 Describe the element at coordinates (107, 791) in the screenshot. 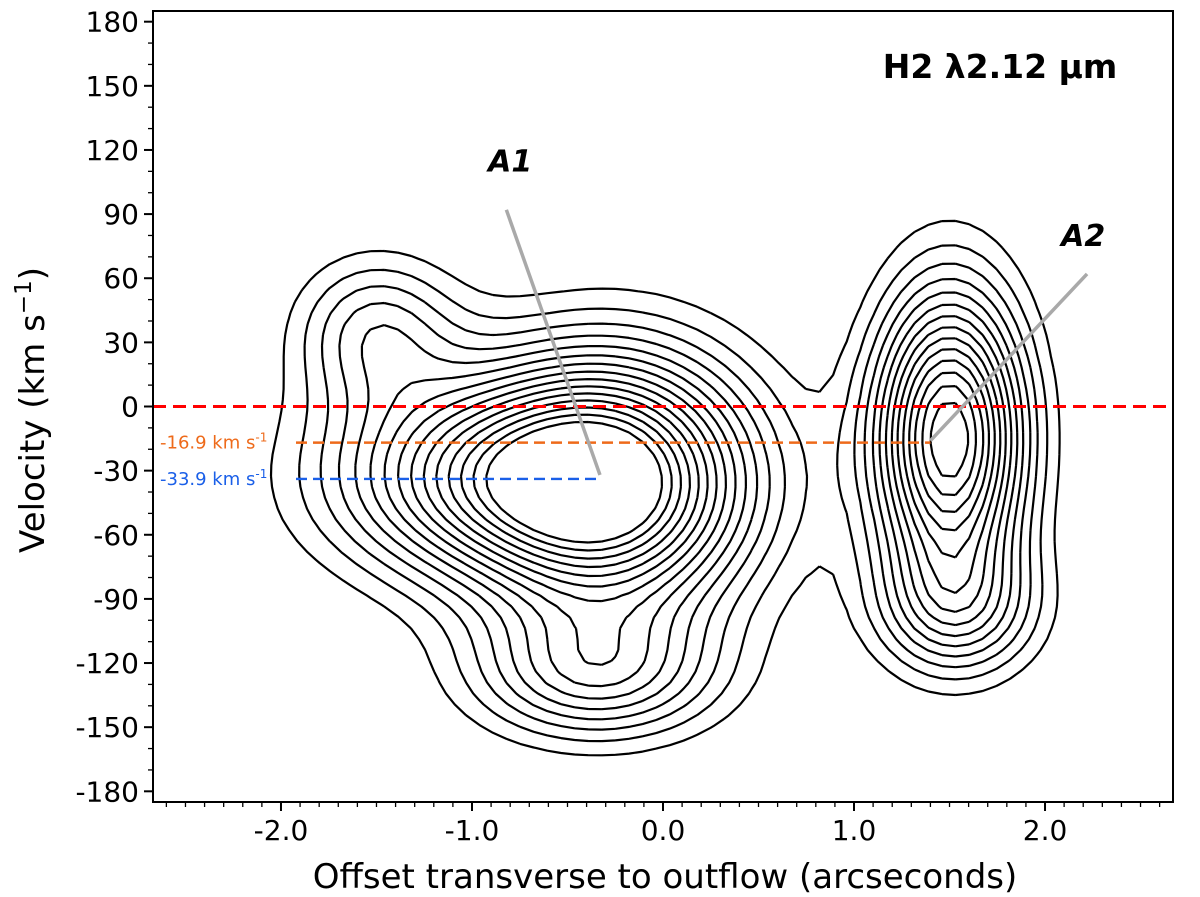

I see `y-tick-label: -180` at that location.